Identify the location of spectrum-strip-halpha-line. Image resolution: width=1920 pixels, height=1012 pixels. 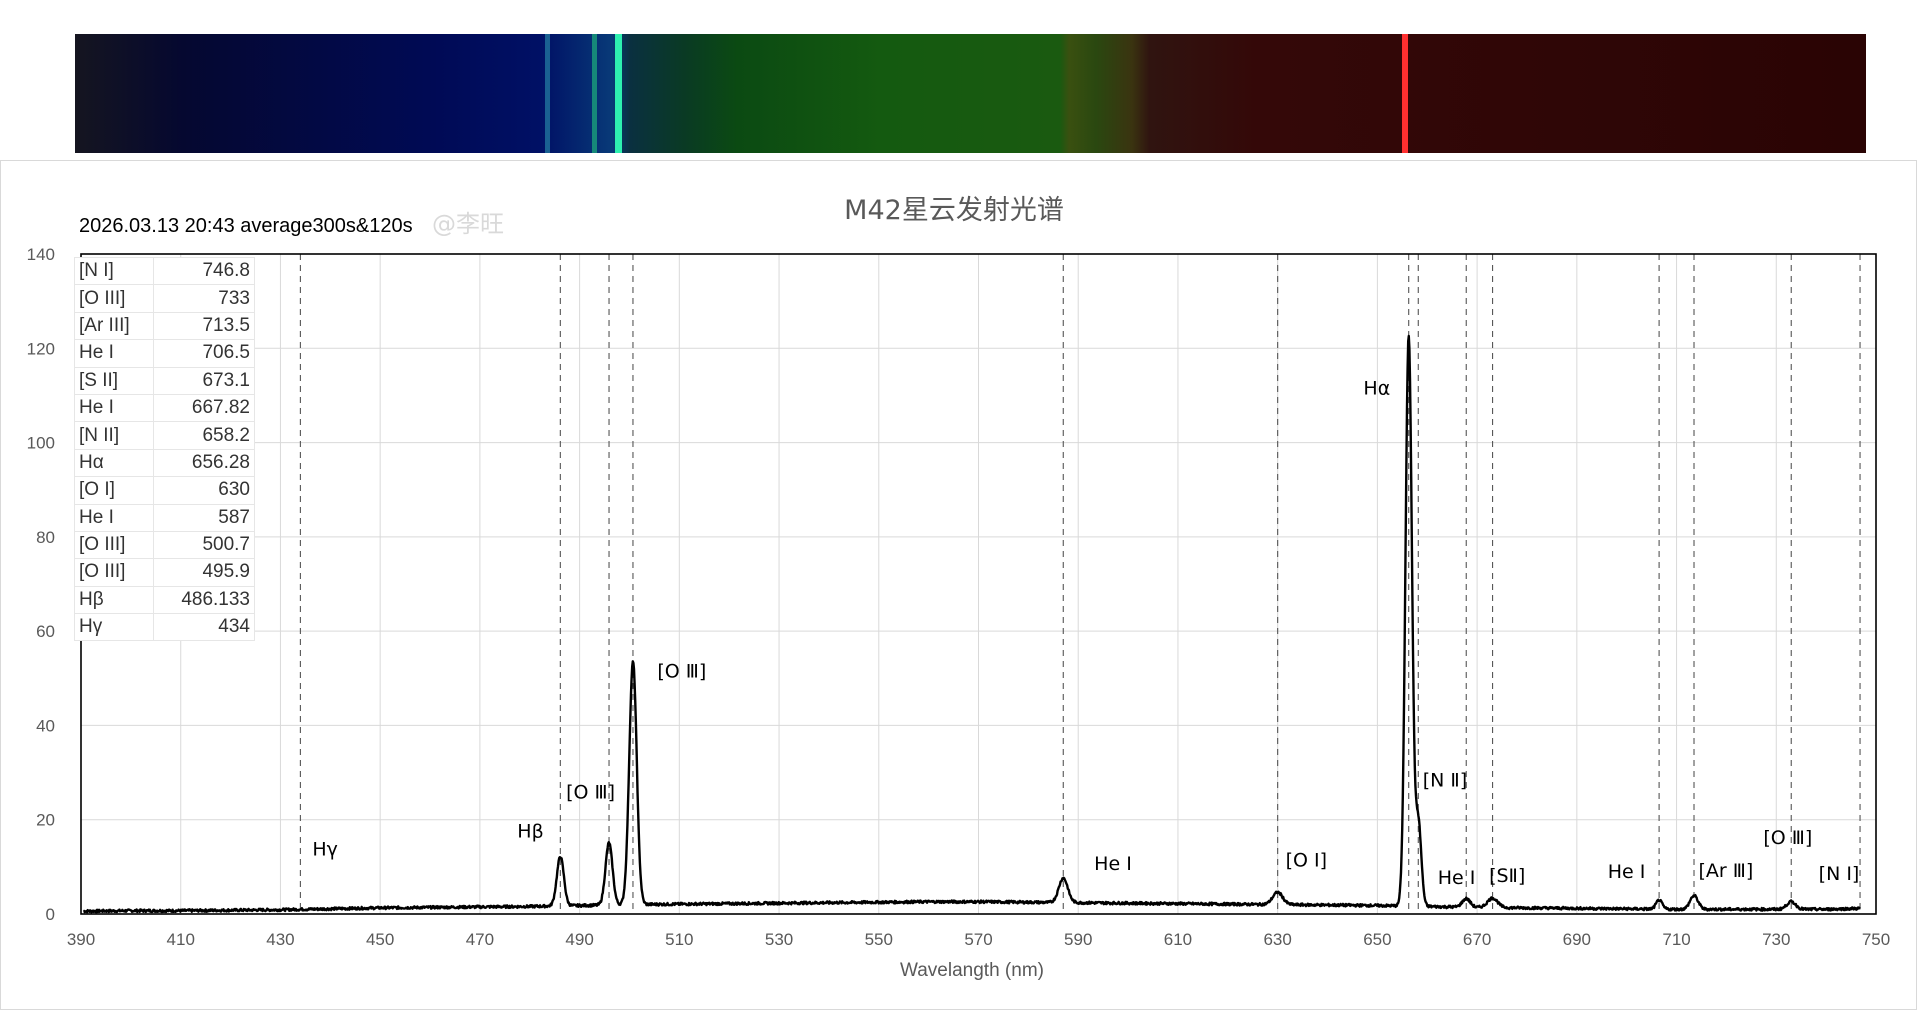
(1405, 93).